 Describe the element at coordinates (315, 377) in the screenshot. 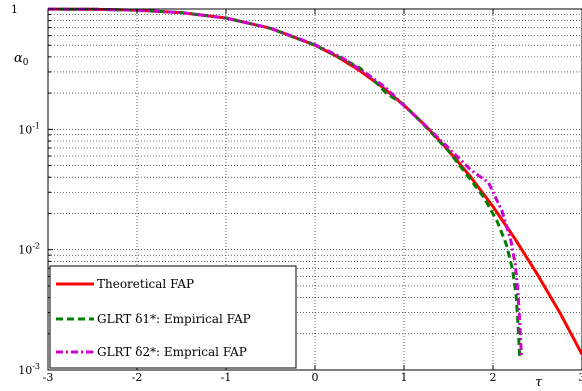

I see `x-tick-label: 0` at that location.